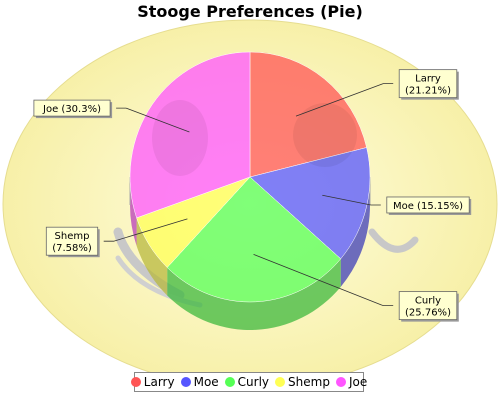 This screenshot has height=400, width=500. I want to click on legend-item-moe: Moe, so click(200, 382).